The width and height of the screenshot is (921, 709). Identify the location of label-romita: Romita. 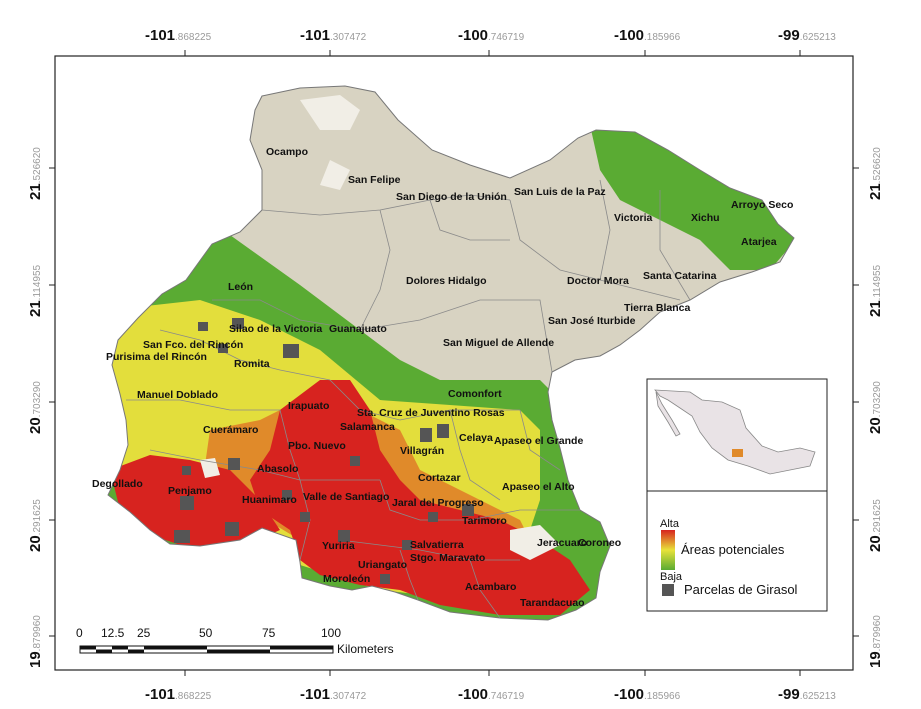
(252, 364).